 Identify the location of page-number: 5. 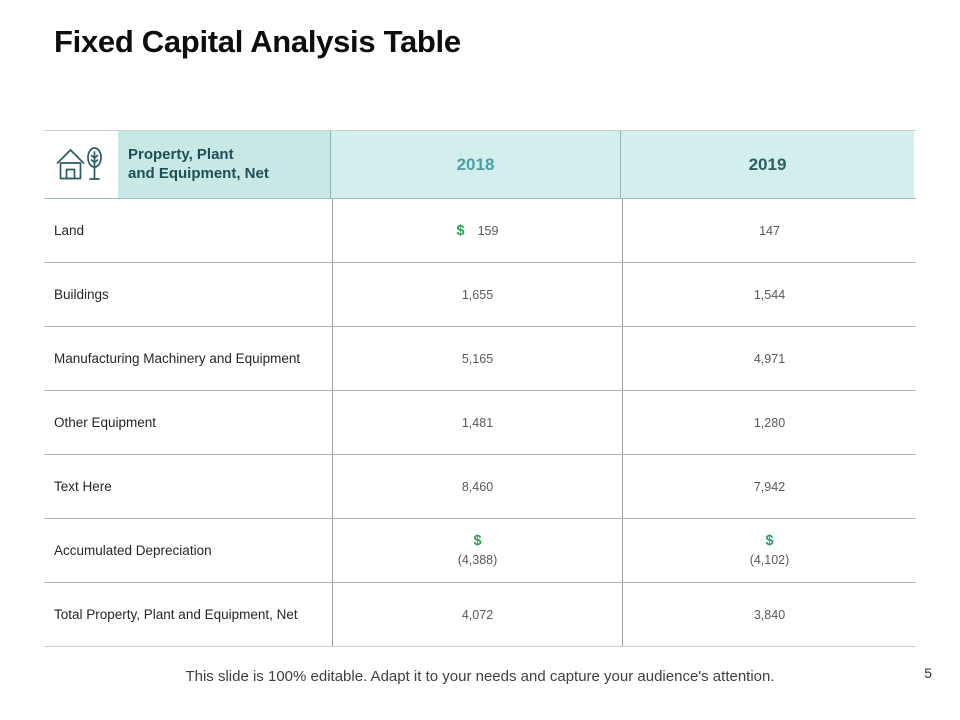
(928, 673).